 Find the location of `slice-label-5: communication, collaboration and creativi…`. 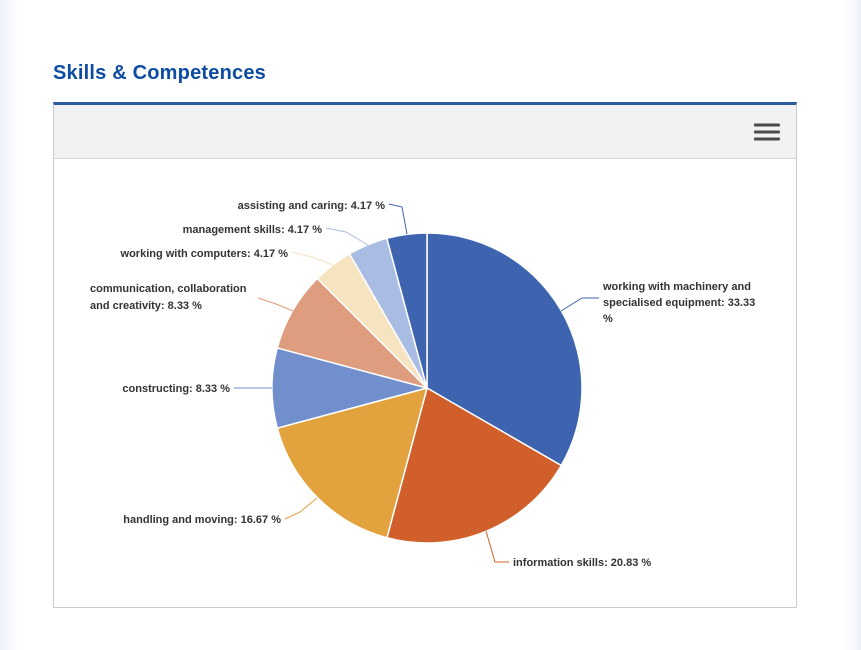

slice-label-5: communication, collaboration and creativi… is located at coordinates (168, 297).